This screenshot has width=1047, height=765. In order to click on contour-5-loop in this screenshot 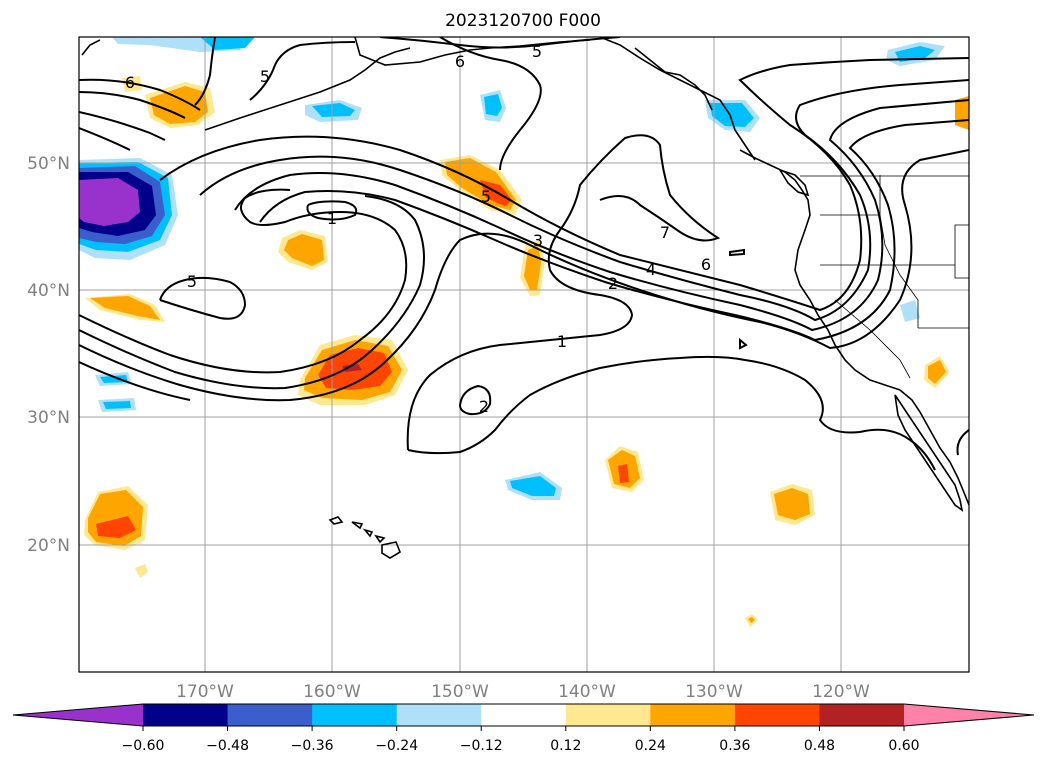, I will do `click(203, 298)`.